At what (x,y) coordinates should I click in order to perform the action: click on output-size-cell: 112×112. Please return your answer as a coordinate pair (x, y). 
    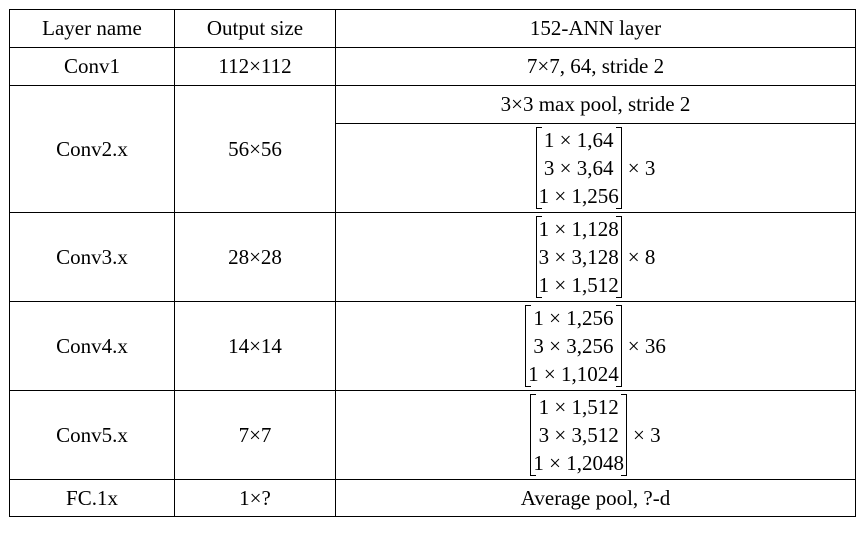
    Looking at the image, I should click on (255, 66).